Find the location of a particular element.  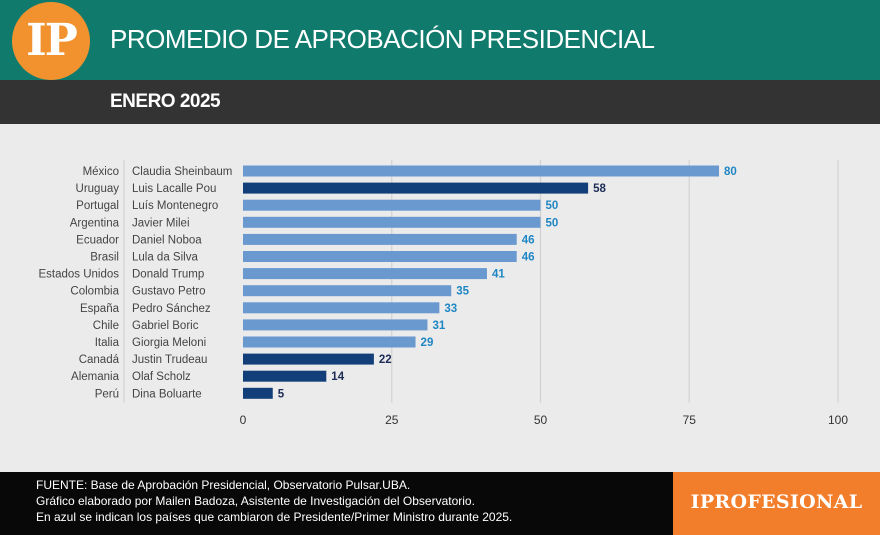

value-label: 22 is located at coordinates (385, 360).